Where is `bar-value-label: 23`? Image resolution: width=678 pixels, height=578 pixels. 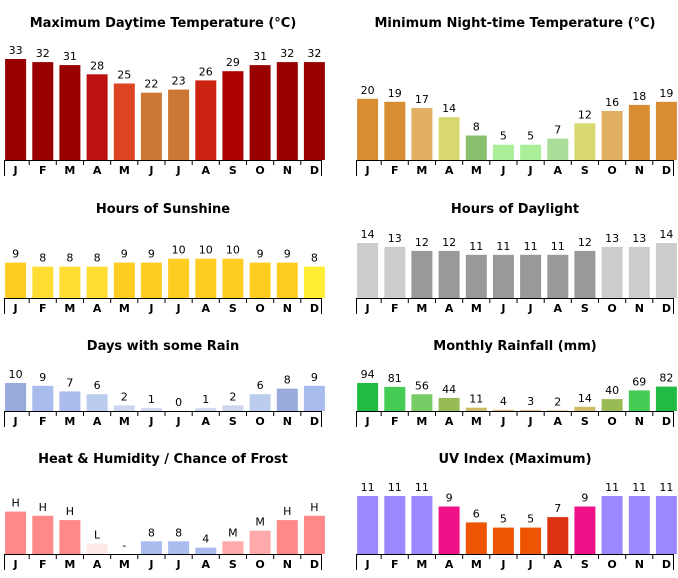
bar-value-label: 23 is located at coordinates (179, 81).